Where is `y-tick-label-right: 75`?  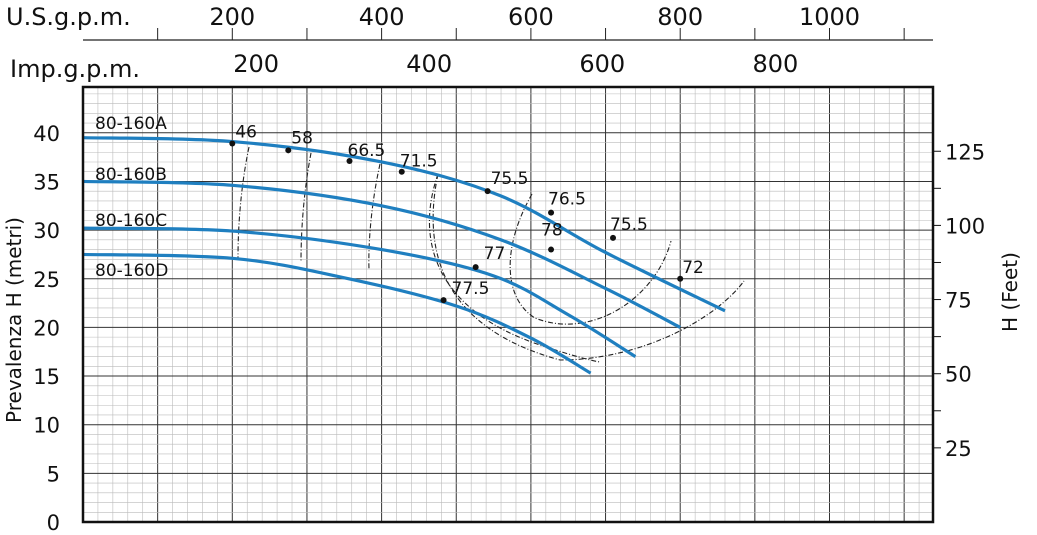 y-tick-label-right: 75 is located at coordinates (958, 301).